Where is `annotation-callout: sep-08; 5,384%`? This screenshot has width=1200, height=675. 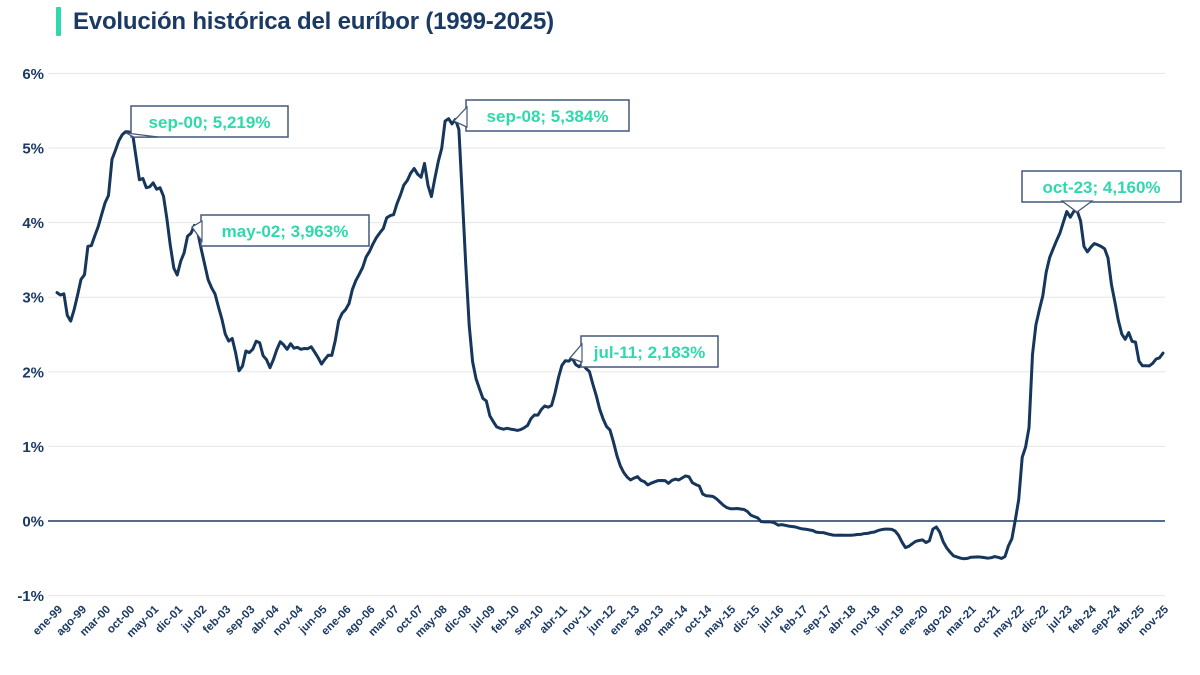
annotation-callout: sep-08; 5,384% is located at coordinates (541, 115).